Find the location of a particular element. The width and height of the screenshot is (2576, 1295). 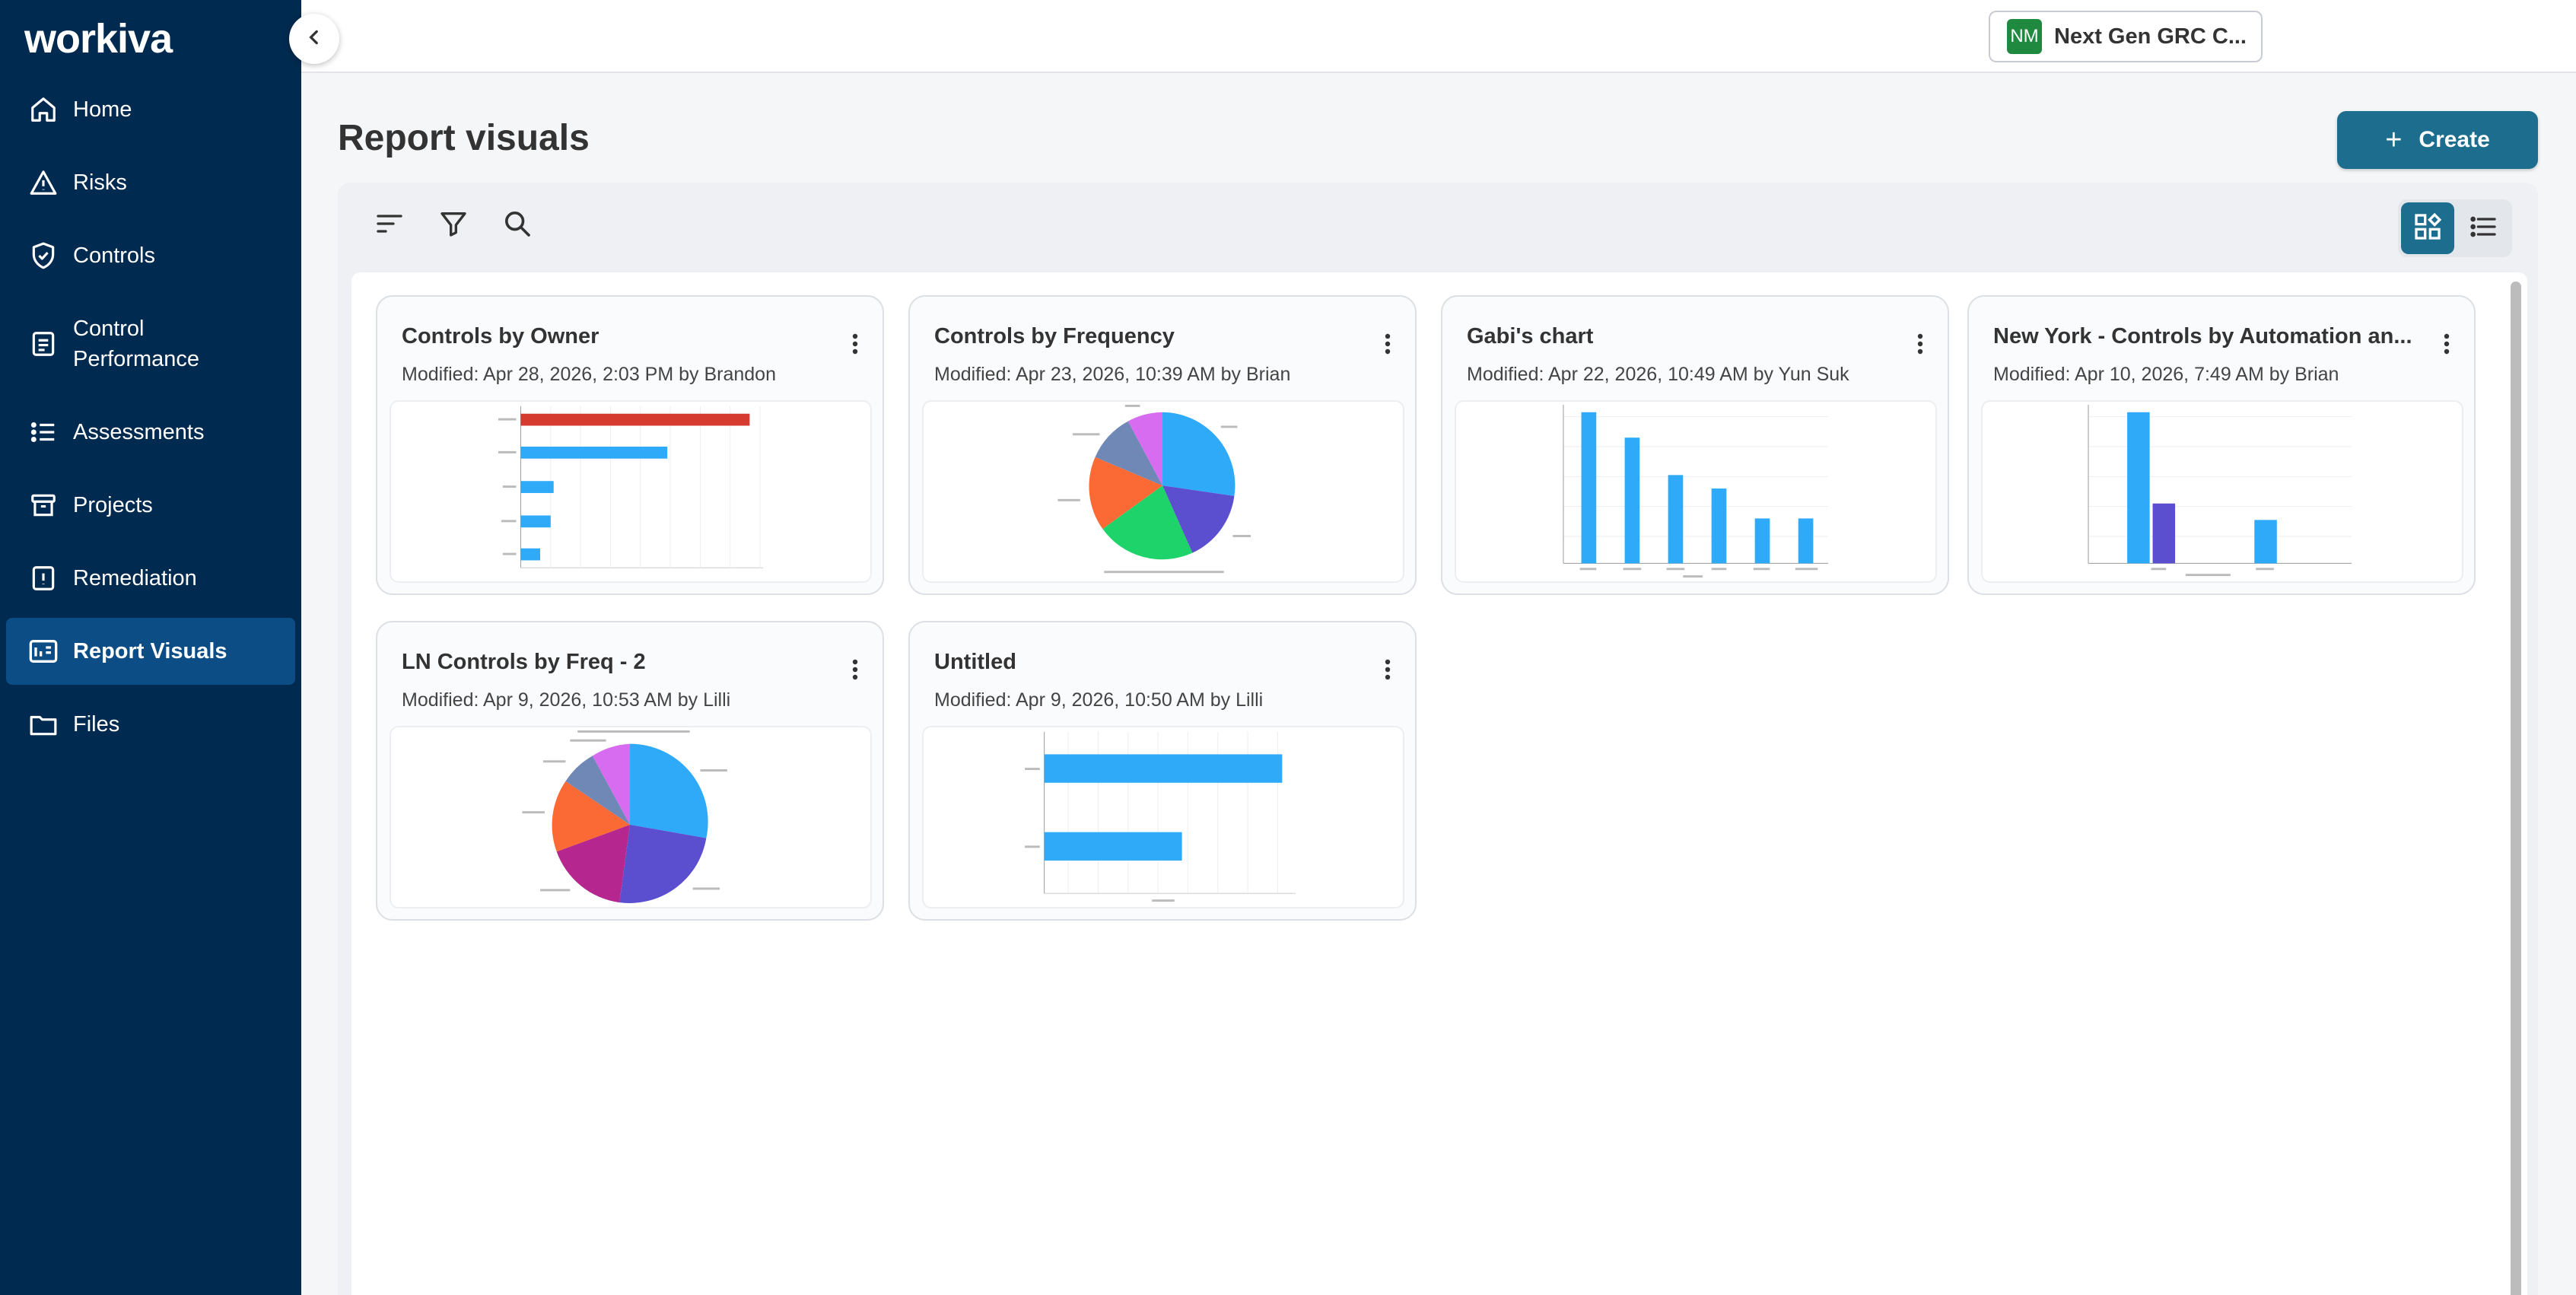

sidebar-item-files: Files is located at coordinates (150, 725).